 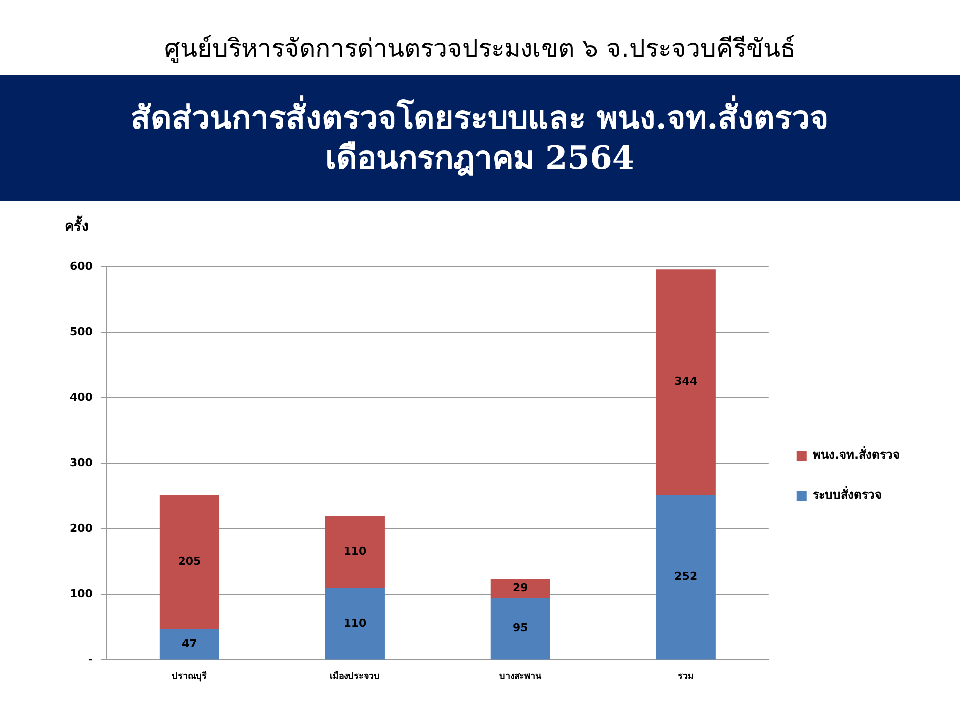 I want to click on x-tick-label: เมืองประจวบ, so click(x=355, y=676).